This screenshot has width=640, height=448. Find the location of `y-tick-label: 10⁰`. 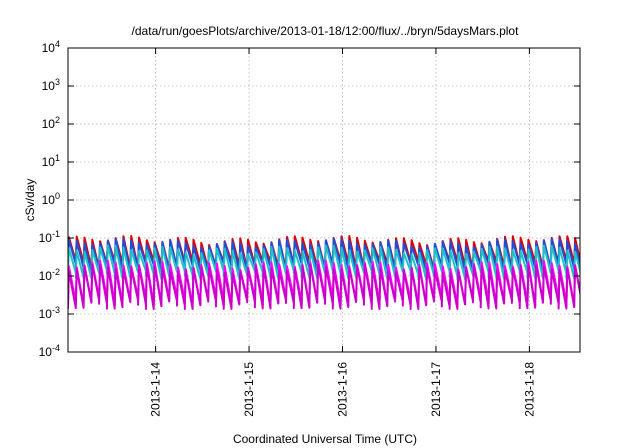

y-tick-label: 10⁰ is located at coordinates (51, 199).